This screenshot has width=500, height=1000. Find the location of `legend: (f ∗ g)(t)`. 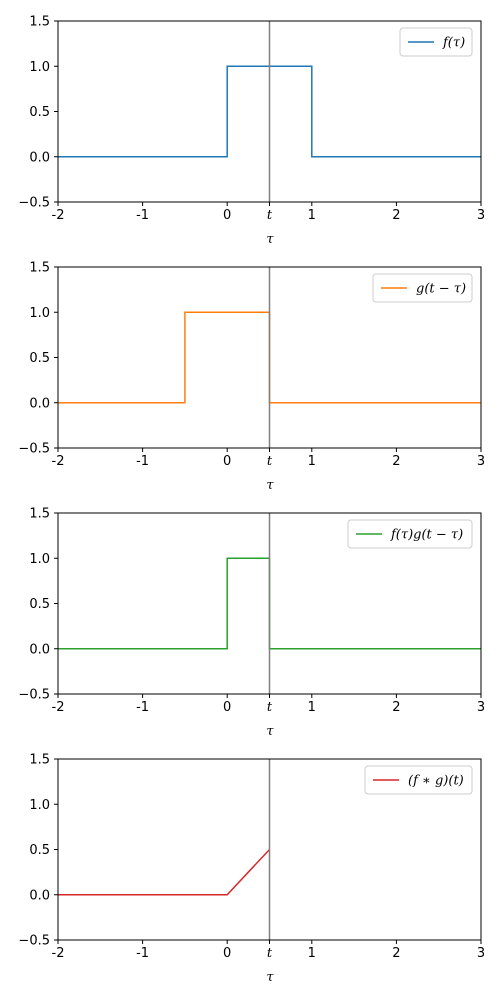

legend: (f ∗ g)(t) is located at coordinates (418, 780).